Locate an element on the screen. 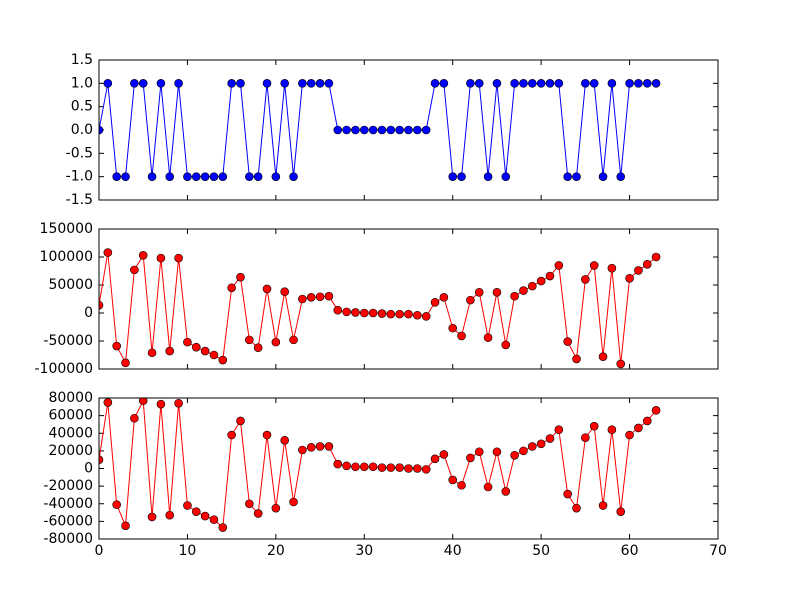 The width and height of the screenshot is (800, 600). y-tick-label: 50000 is located at coordinates (70, 285).